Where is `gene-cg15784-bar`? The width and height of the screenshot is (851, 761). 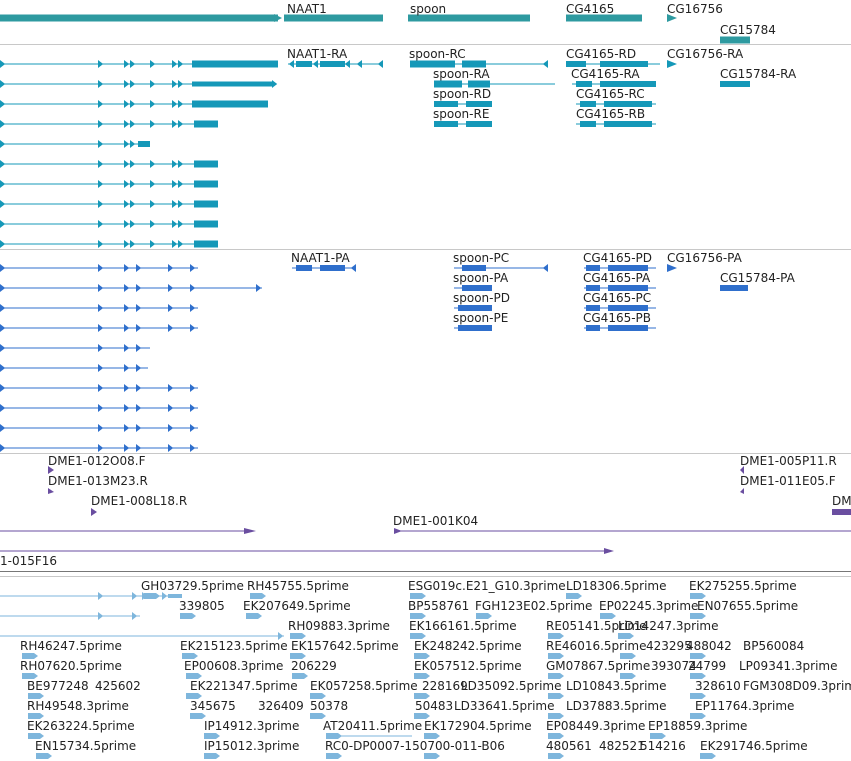
gene-cg15784-bar is located at coordinates (735, 40).